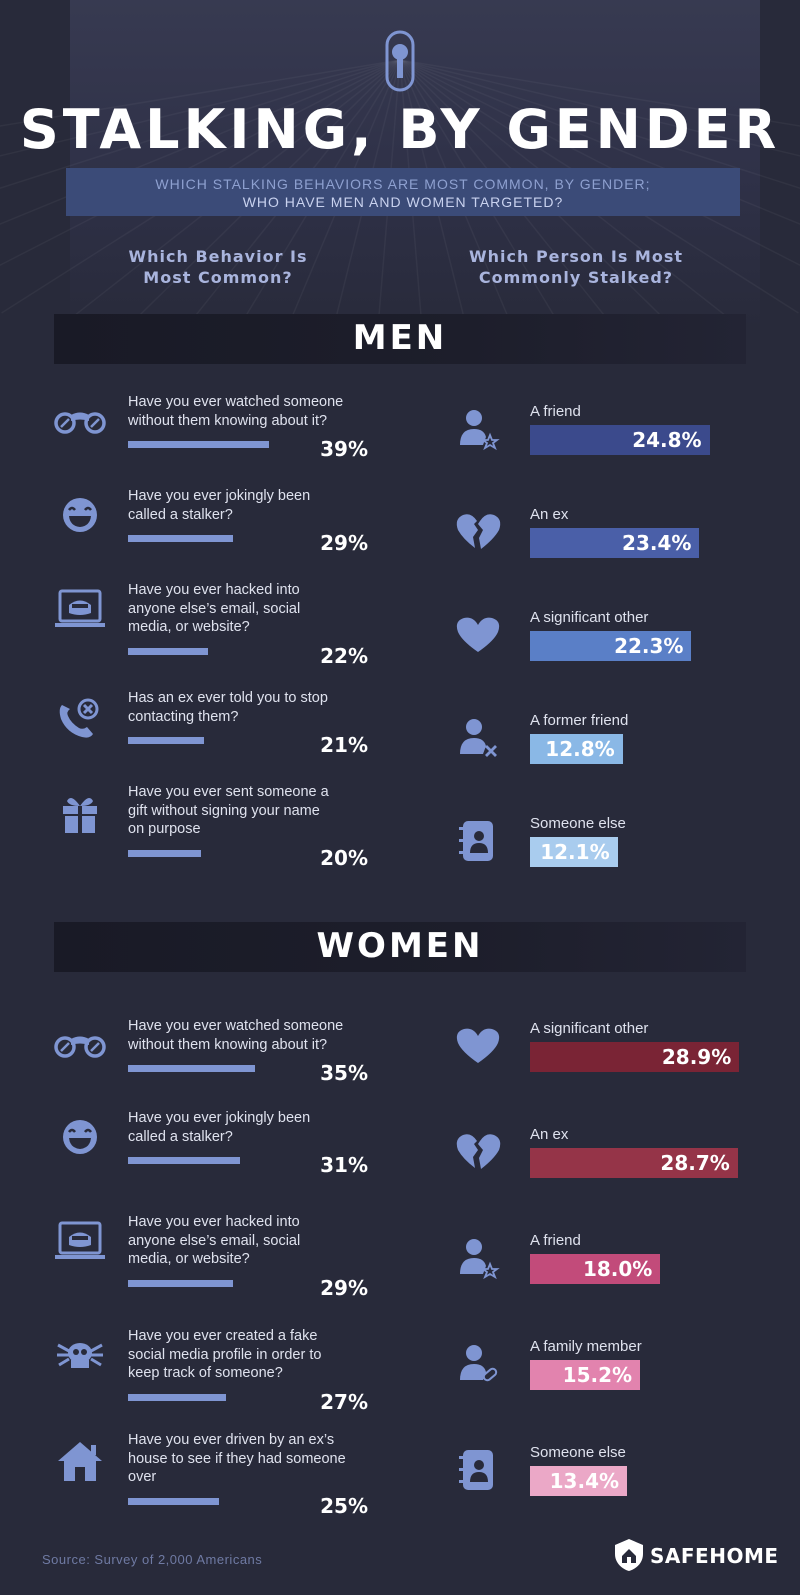 This screenshot has width=800, height=1595. I want to click on subtitle-line-2: WHO HAVE MEN AND WOMEN TARGETED?, so click(403, 202).